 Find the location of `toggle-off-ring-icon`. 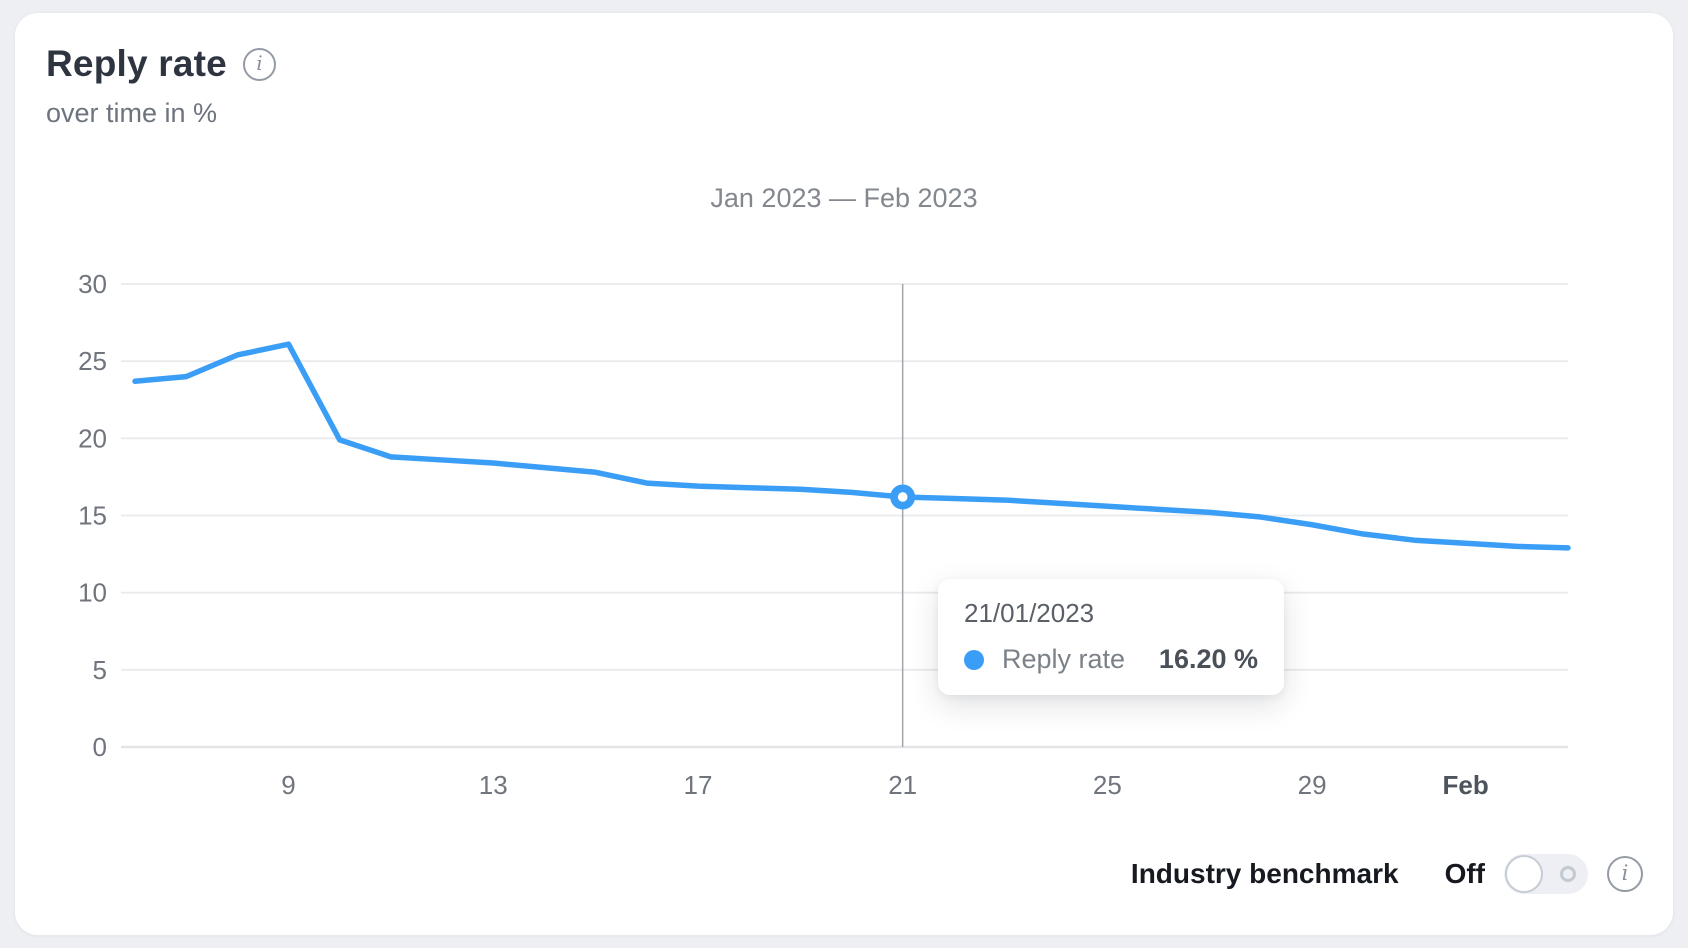

toggle-off-ring-icon is located at coordinates (1568, 874).